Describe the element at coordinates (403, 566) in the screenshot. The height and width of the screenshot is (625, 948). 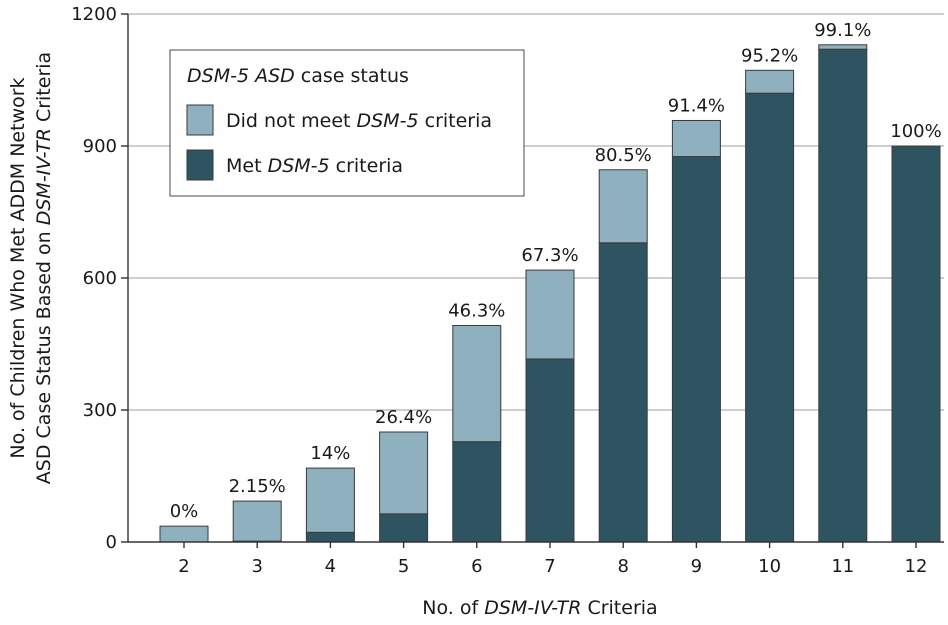
I see `x-tick-label-5: 5` at that location.